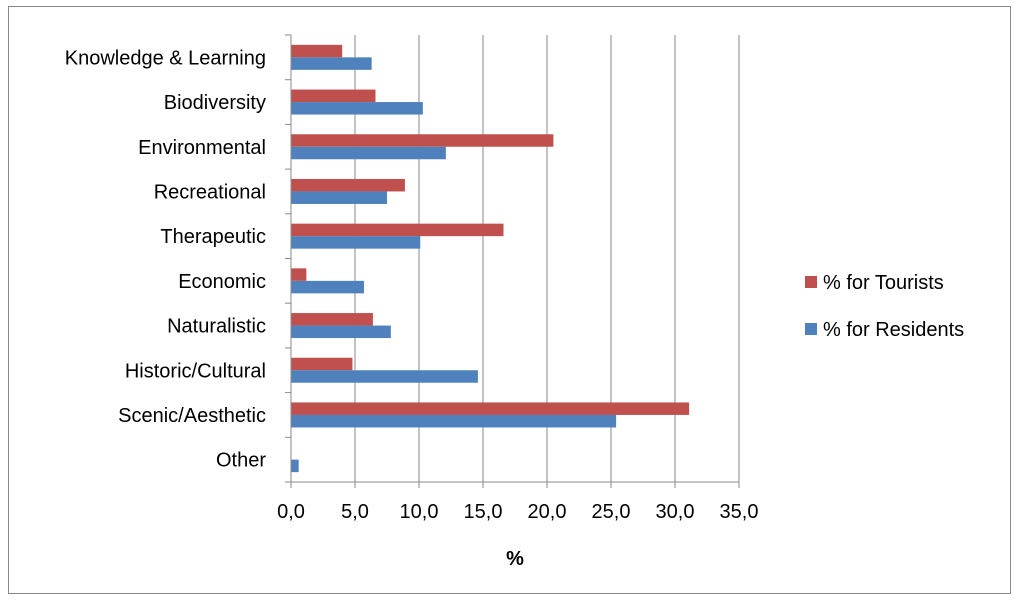  I want to click on legend-swatch-residents, so click(811, 329).